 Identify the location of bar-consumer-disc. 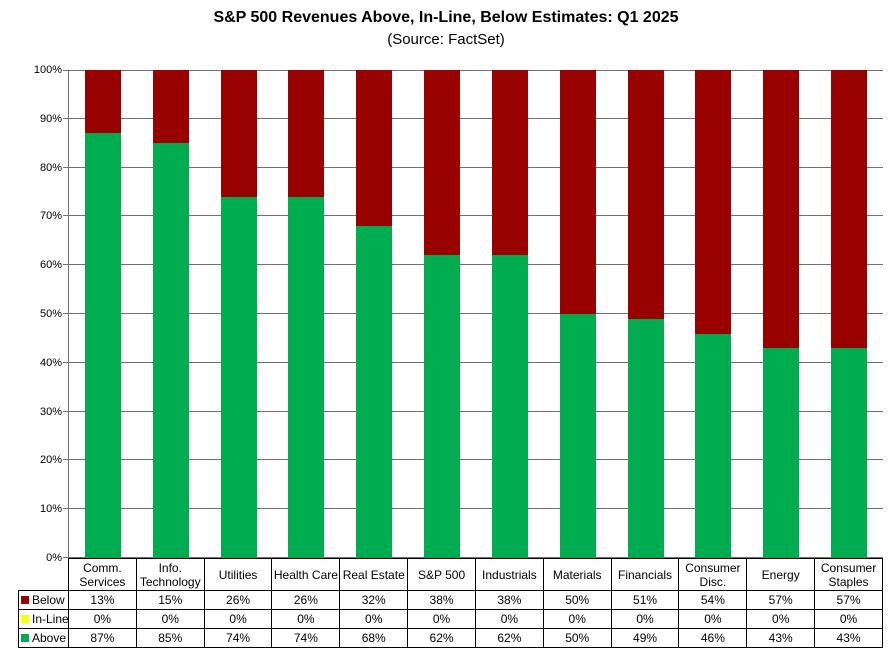
(714, 314).